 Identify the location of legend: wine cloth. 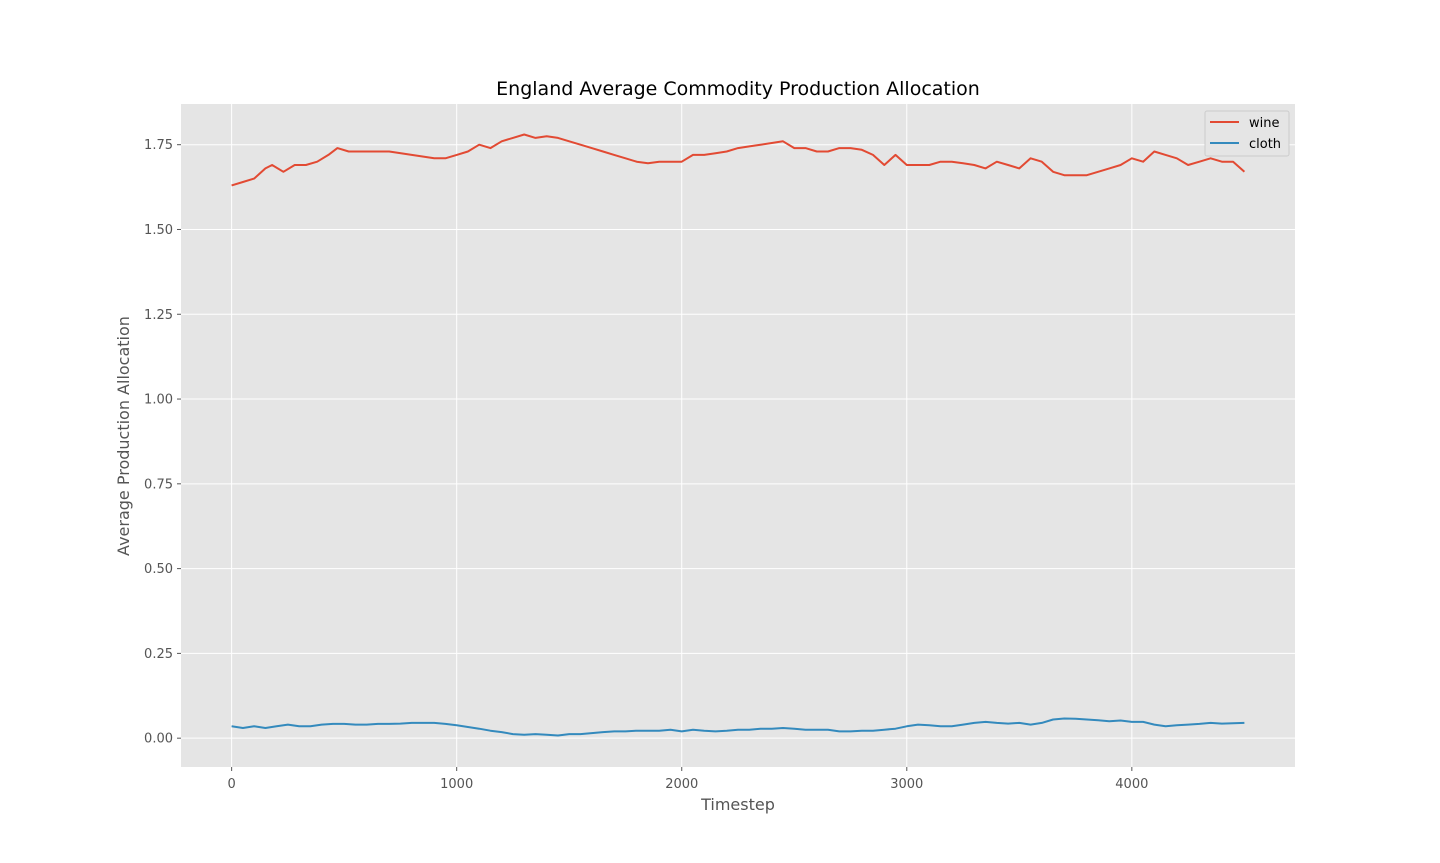
(1247, 133).